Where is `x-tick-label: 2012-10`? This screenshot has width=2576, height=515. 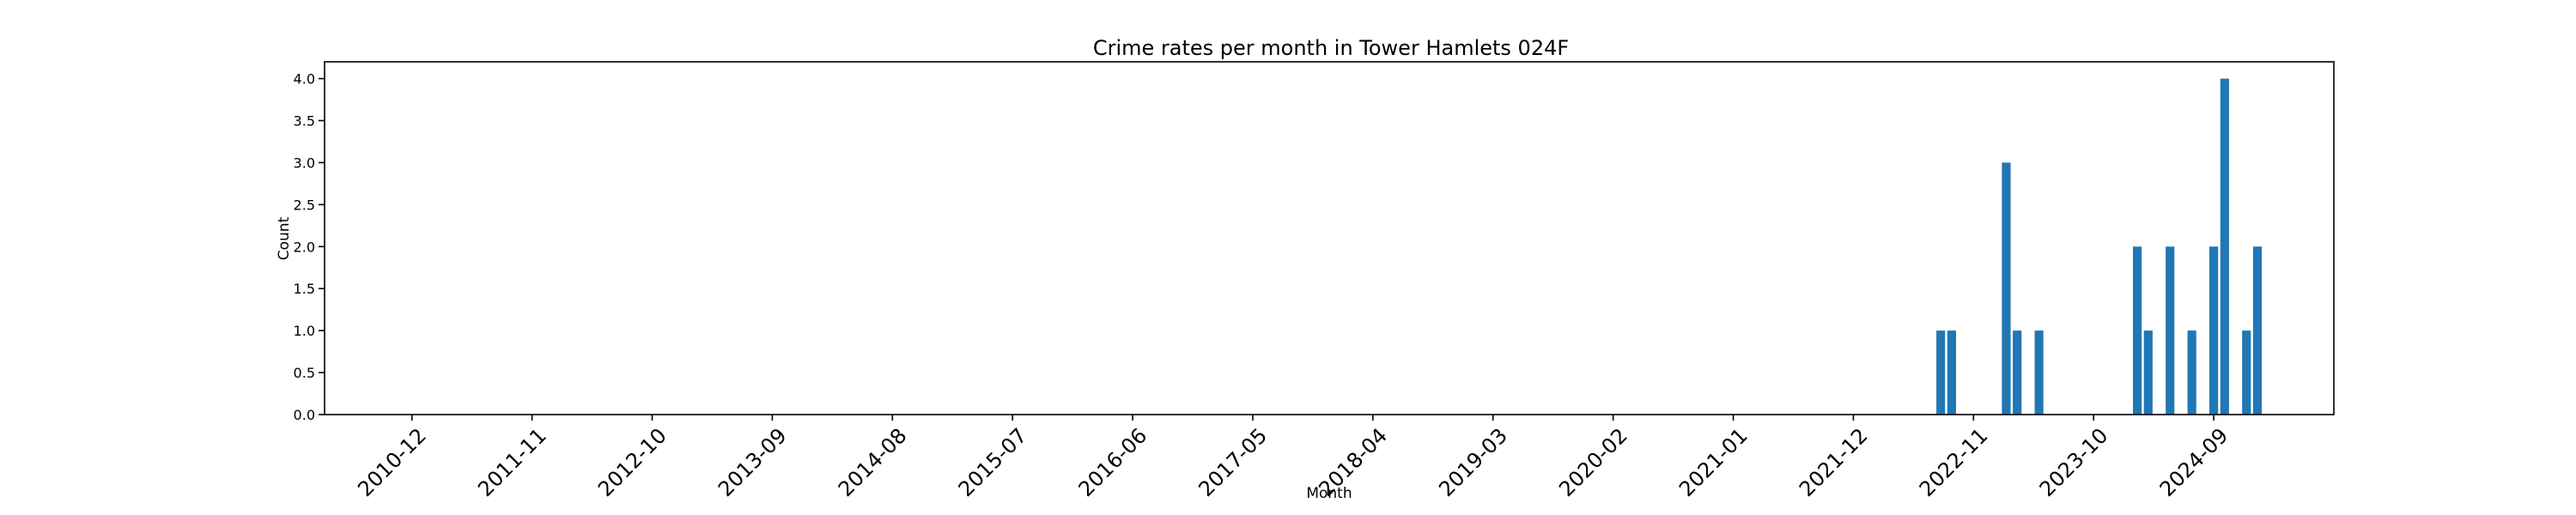
x-tick-label: 2012-10 is located at coordinates (632, 462).